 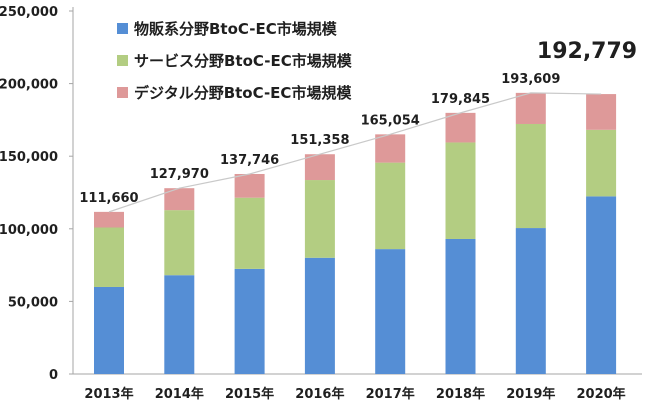 I want to click on total-data-label: 137,746, so click(x=249, y=160).